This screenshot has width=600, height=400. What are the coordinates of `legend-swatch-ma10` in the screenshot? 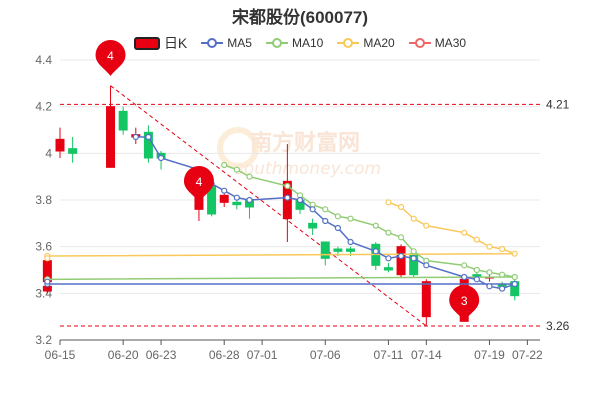 It's located at (276, 43).